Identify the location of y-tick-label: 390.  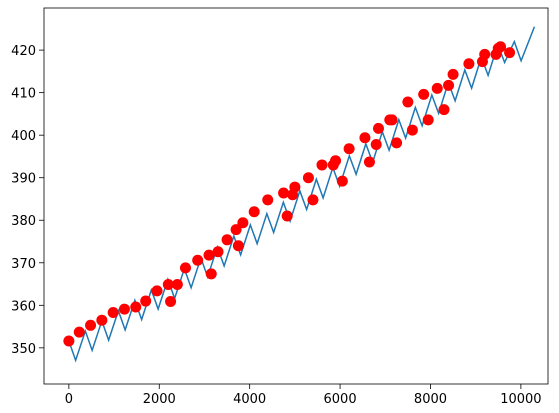
(23, 179).